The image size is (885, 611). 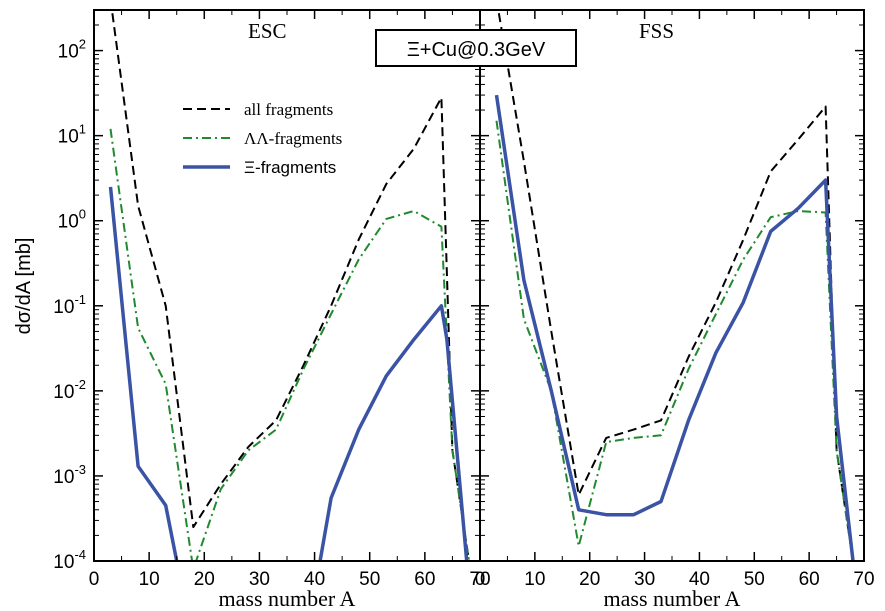 I want to click on y-tick-label: 10¹, so click(x=72, y=135).